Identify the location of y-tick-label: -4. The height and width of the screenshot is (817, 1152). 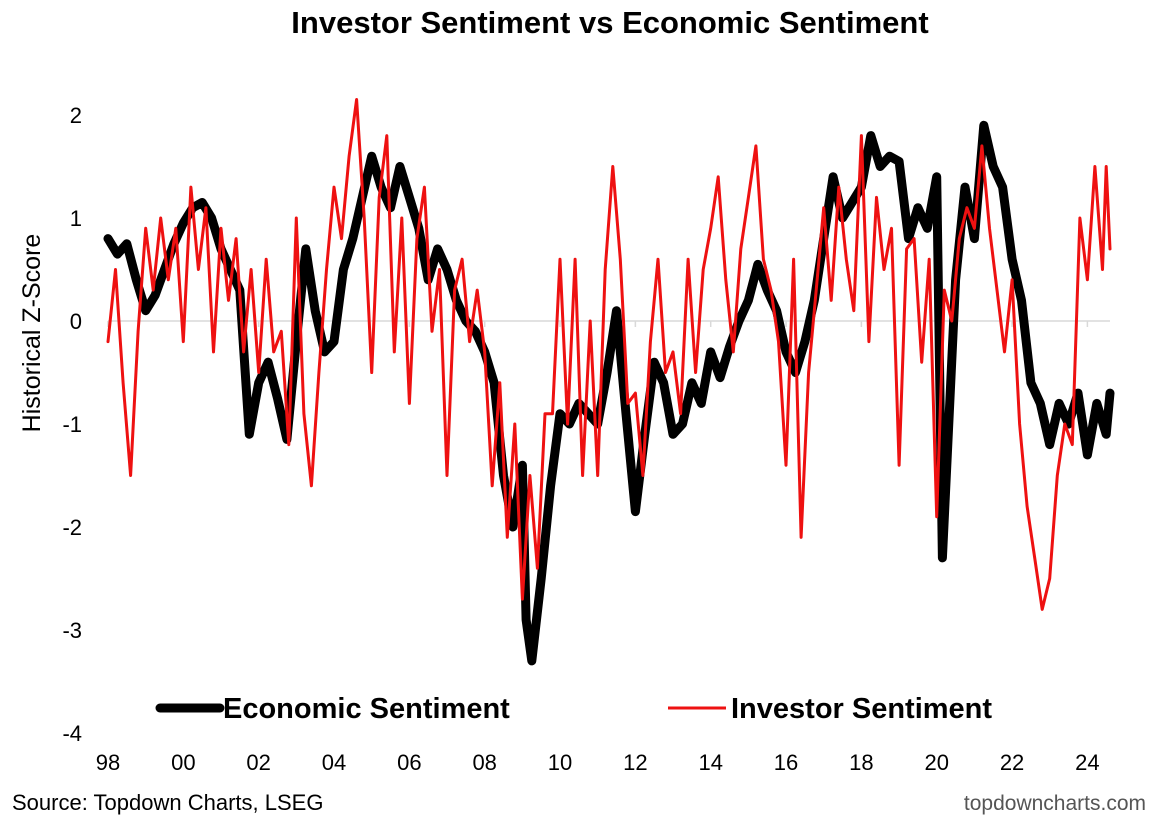
(72, 733).